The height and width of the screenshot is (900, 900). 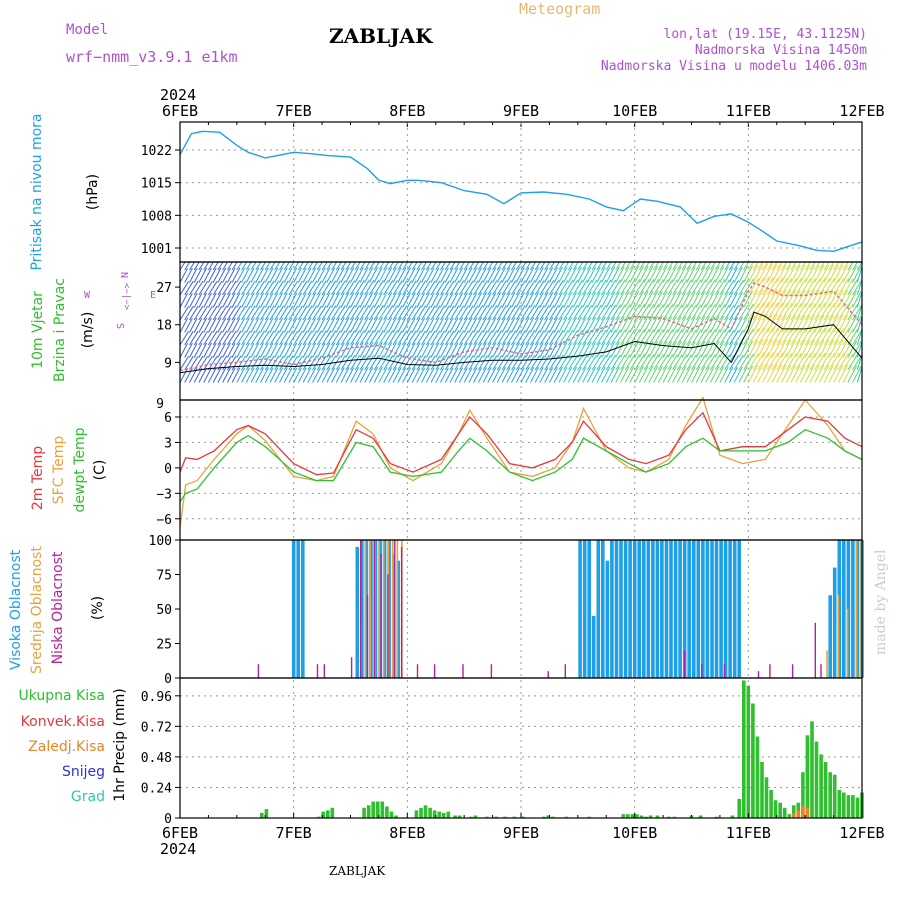 I want to click on y-tick-label: 27, so click(x=164, y=288).